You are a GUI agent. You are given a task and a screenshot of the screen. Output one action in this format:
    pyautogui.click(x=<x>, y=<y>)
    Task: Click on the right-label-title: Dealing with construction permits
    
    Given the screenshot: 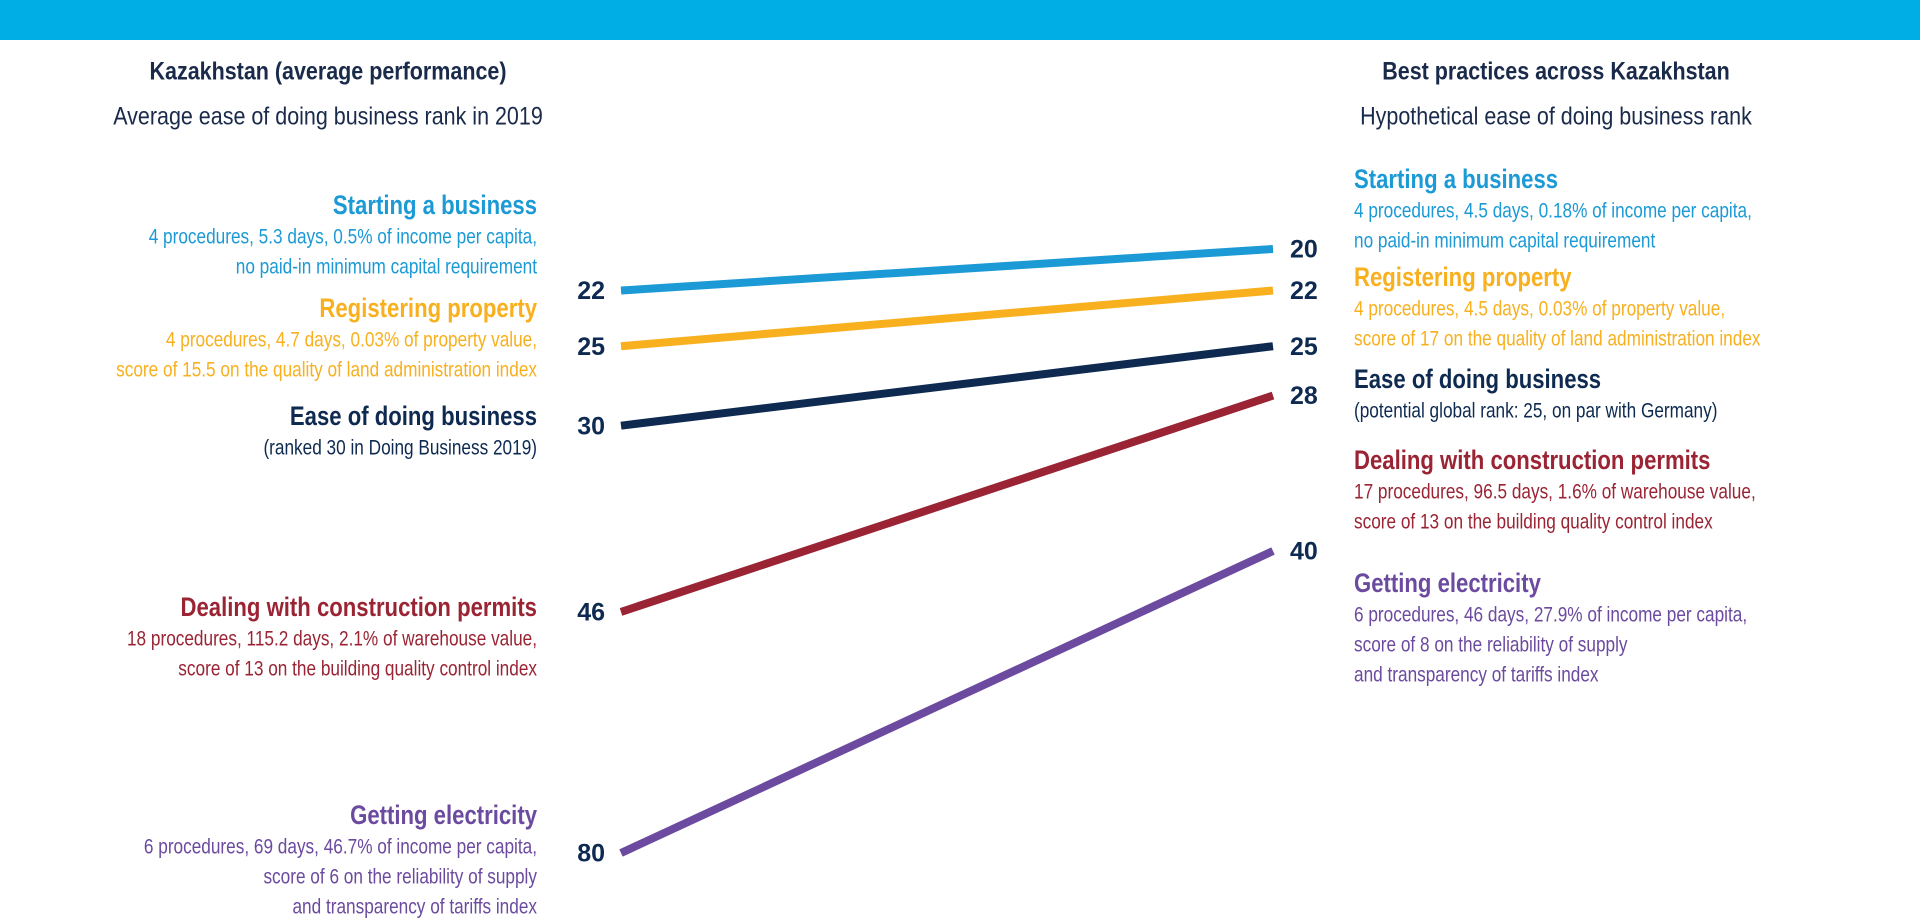 What is the action you would take?
    pyautogui.click(x=1532, y=461)
    